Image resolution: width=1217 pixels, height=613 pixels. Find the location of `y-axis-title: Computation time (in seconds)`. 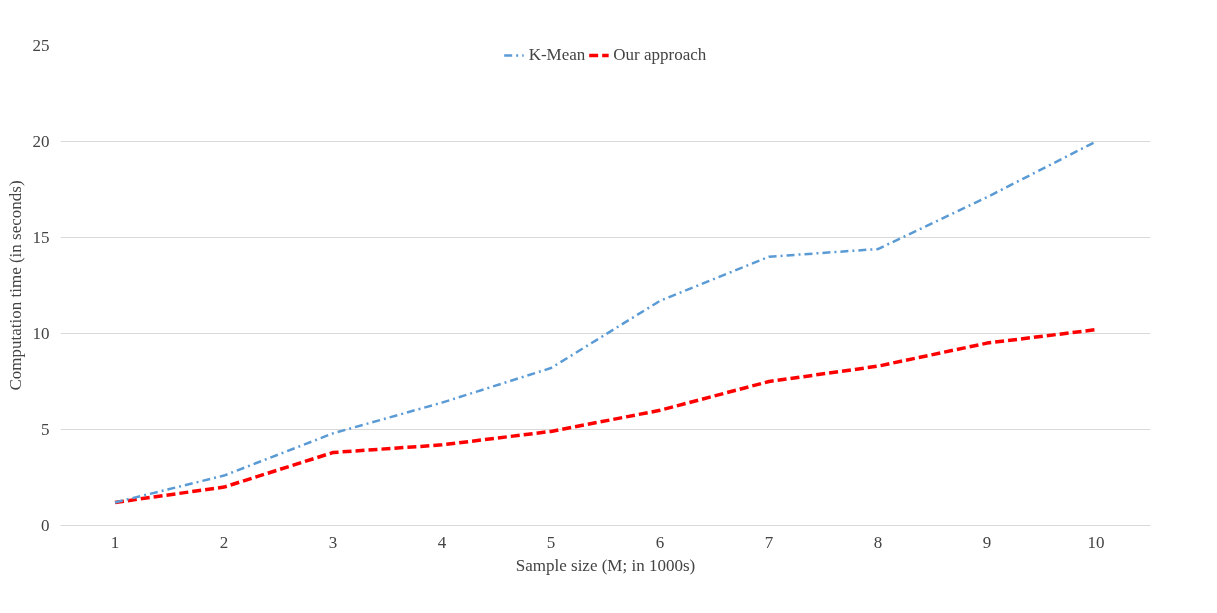

y-axis-title: Computation time (in seconds) is located at coordinates (15, 285).